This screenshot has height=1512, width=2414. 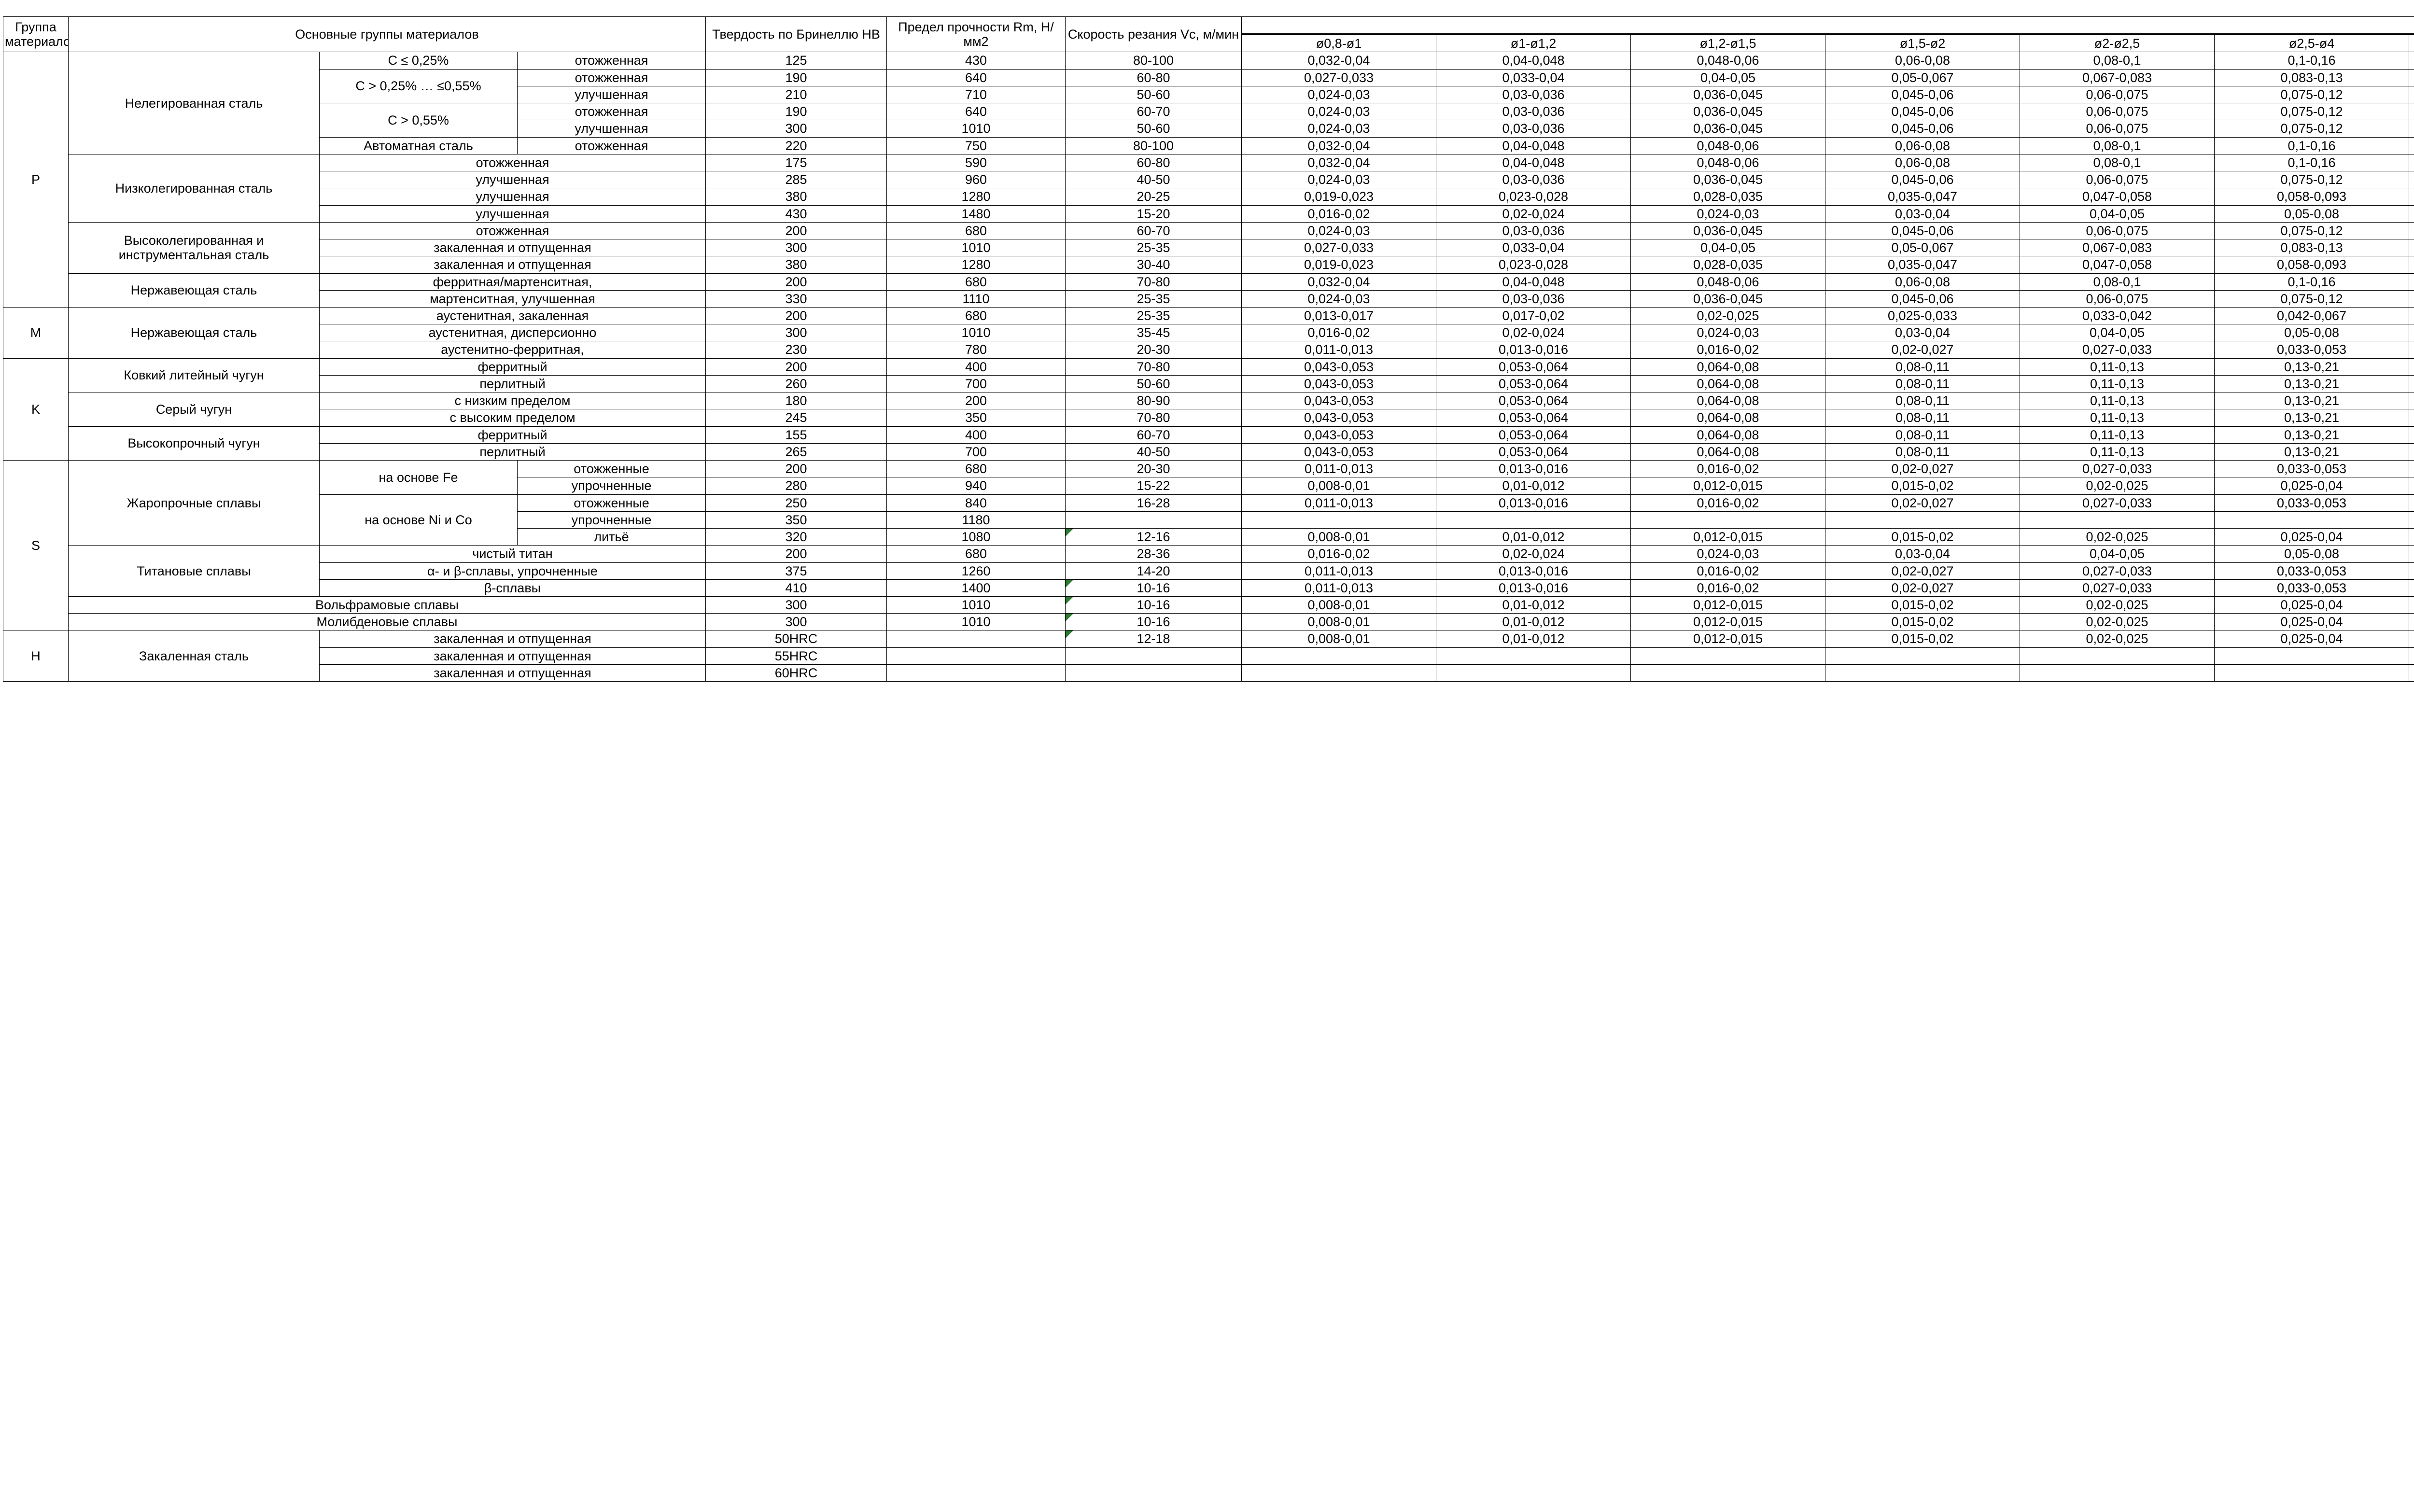 What do you see at coordinates (2117, 78) in the screenshot?
I see `feed-cell-d5: 0,067-0,083` at bounding box center [2117, 78].